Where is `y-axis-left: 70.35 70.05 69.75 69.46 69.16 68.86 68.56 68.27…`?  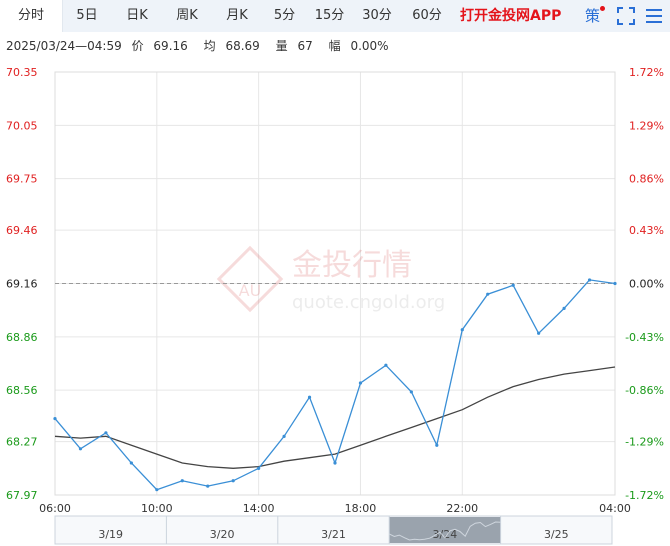 y-axis-left: 70.35 70.05 69.75 69.46 69.16 68.86 68.56 68.27… is located at coordinates (22, 284).